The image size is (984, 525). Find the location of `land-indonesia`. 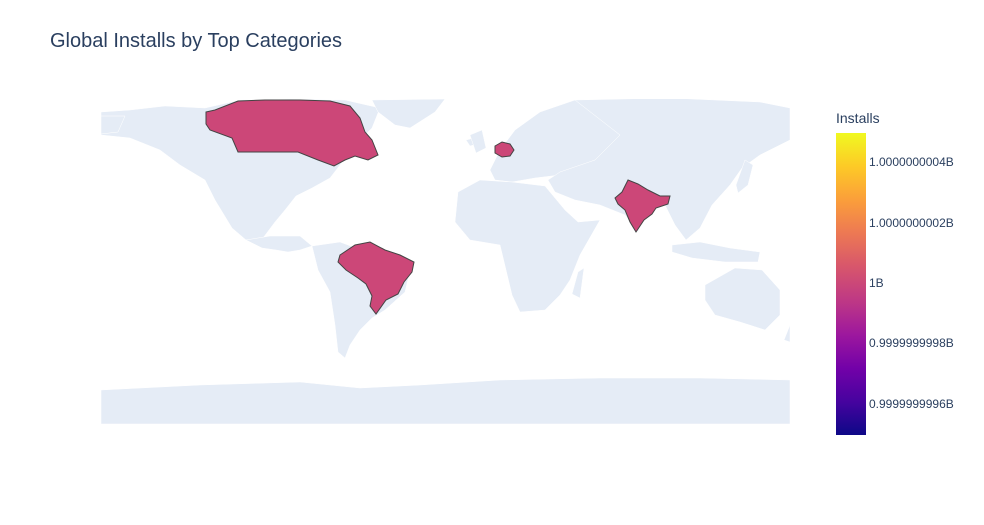

land-indonesia is located at coordinates (716, 252).